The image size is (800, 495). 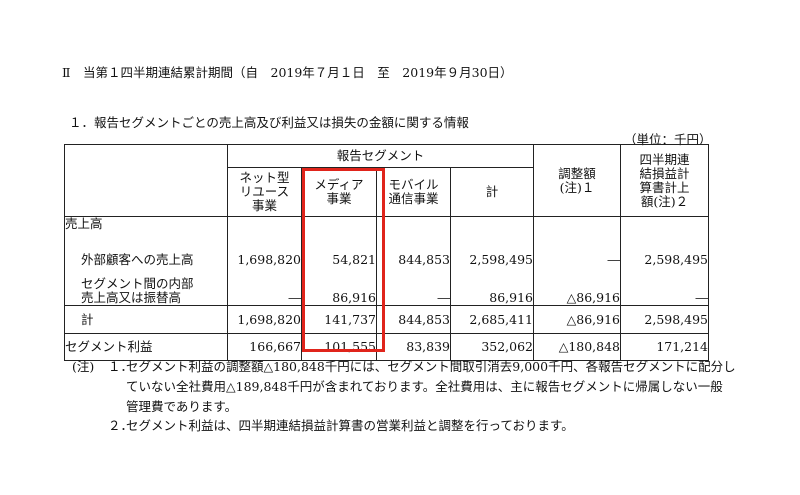 What do you see at coordinates (413, 347) in the screenshot?
I see `profit-mobile: 83,839` at bounding box center [413, 347].